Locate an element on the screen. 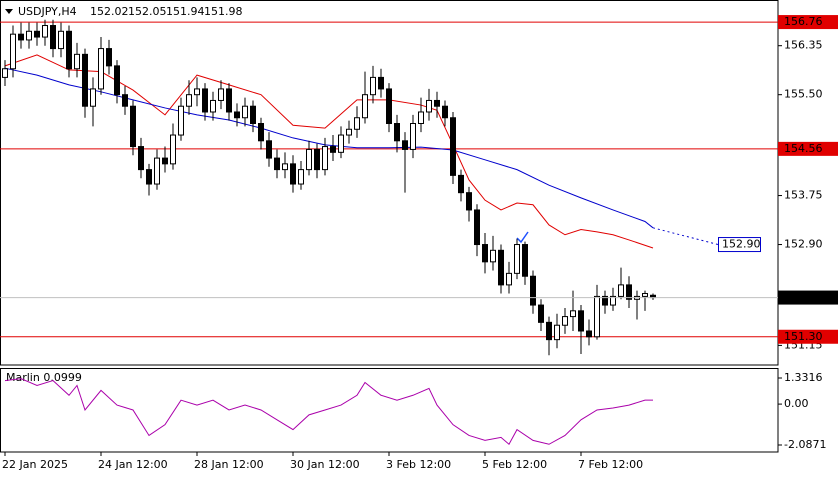 The height and width of the screenshot is (477, 838). indicator-title: Marlin 0.0999 is located at coordinates (44, 377).